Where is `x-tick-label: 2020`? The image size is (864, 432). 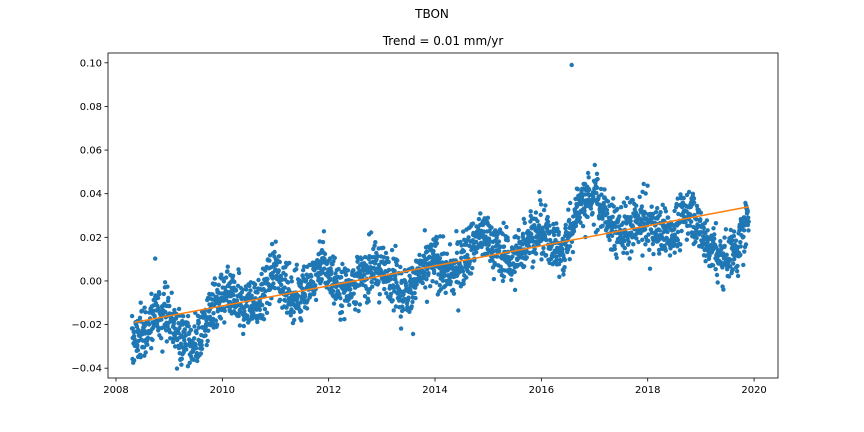
x-tick-label: 2020 is located at coordinates (753, 390).